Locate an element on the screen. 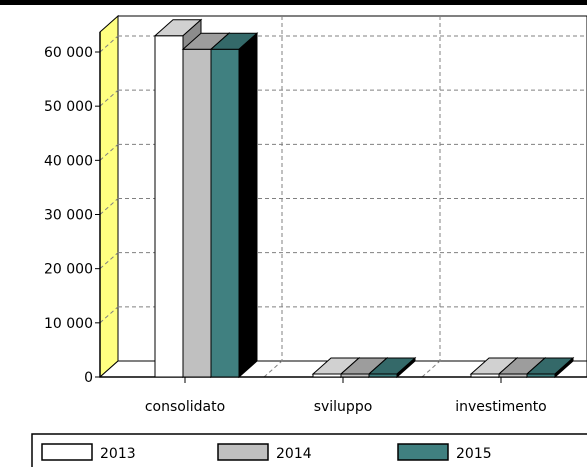 The image size is (587, 467). y-axis-ticks: 0 10 000 20 000 30 000 40 000 50 000 60 000 is located at coordinates (72, 215).